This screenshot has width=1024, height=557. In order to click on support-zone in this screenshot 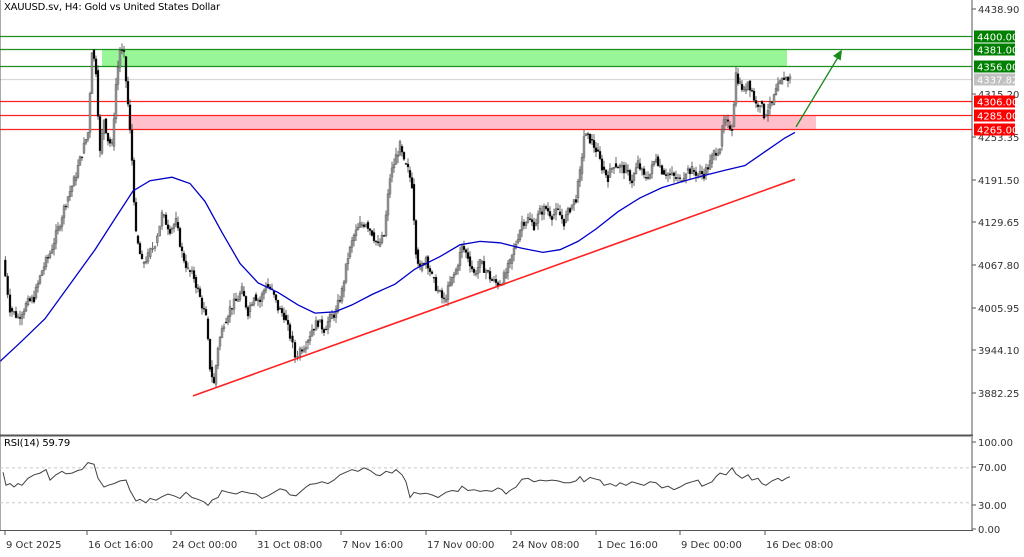, I will do `click(472, 122)`.